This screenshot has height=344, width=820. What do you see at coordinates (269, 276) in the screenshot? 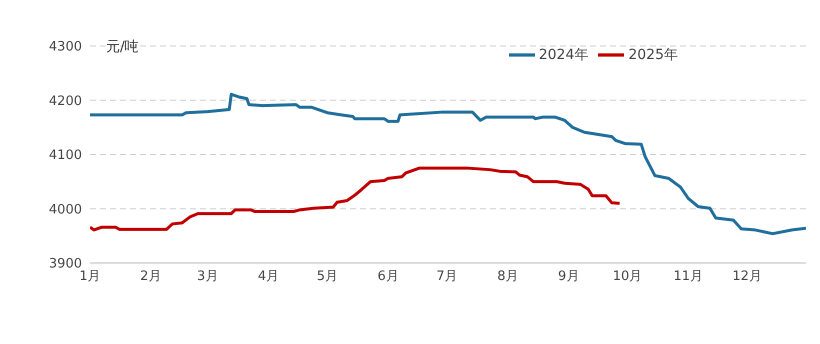
I see `x-tick-label: 4月` at bounding box center [269, 276].